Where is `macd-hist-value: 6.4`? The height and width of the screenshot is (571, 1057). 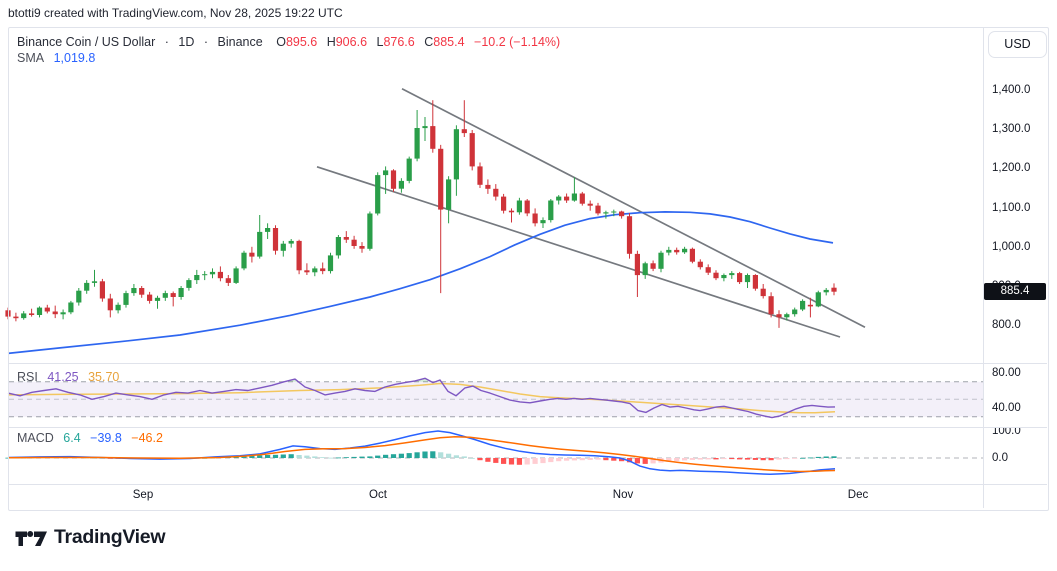
macd-hist-value: 6.4 is located at coordinates (72, 438).